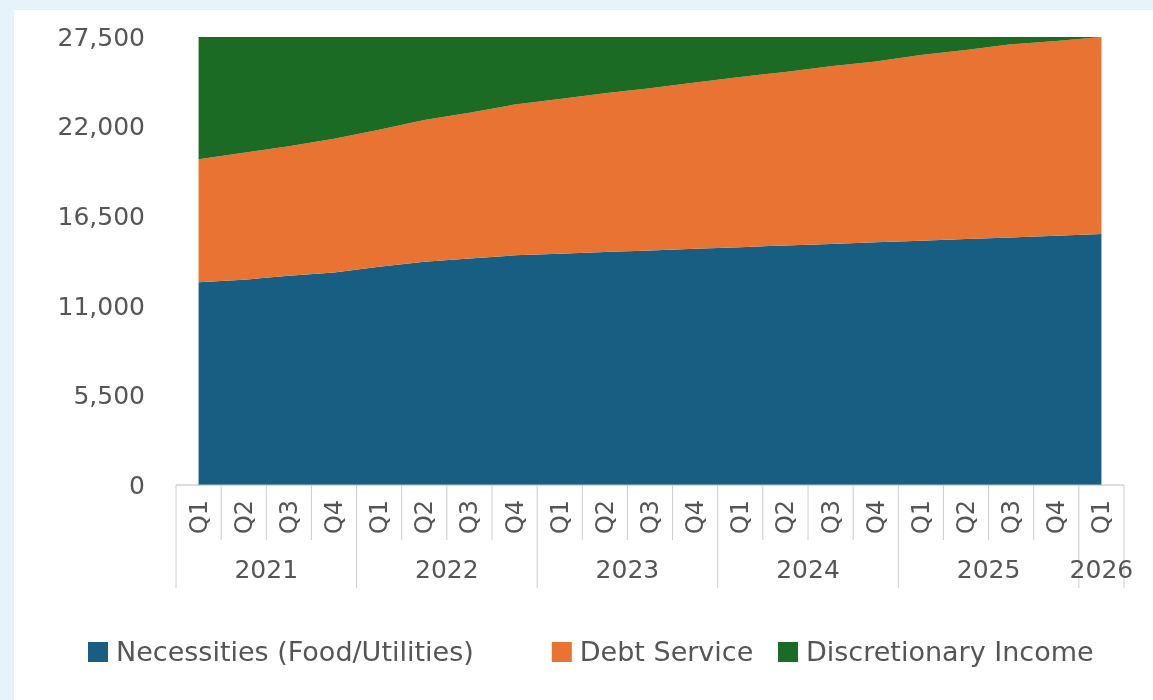  What do you see at coordinates (950, 652) in the screenshot?
I see `legend-label: Discretionary Income` at bounding box center [950, 652].